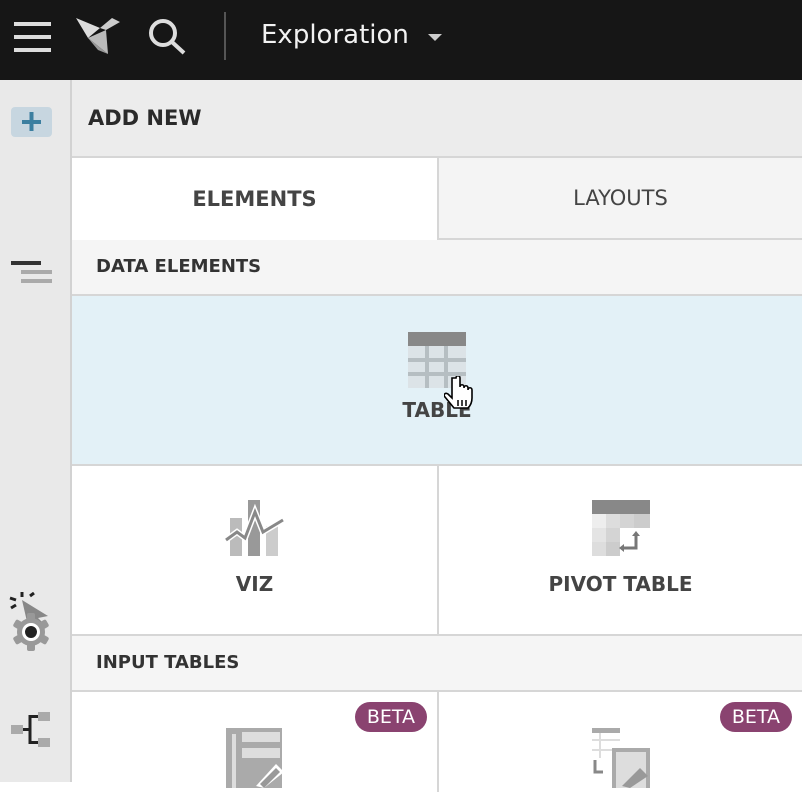 This screenshot has width=802, height=792. I want to click on top-bar: Exploration, so click(401, 40).